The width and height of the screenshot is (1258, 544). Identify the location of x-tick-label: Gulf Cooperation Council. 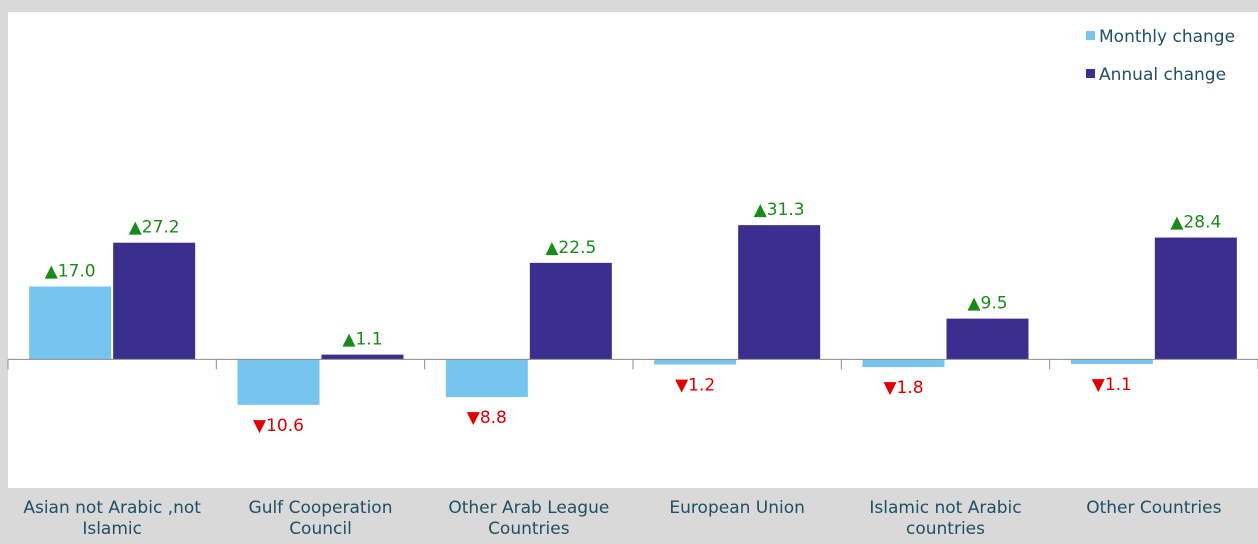
(320, 518).